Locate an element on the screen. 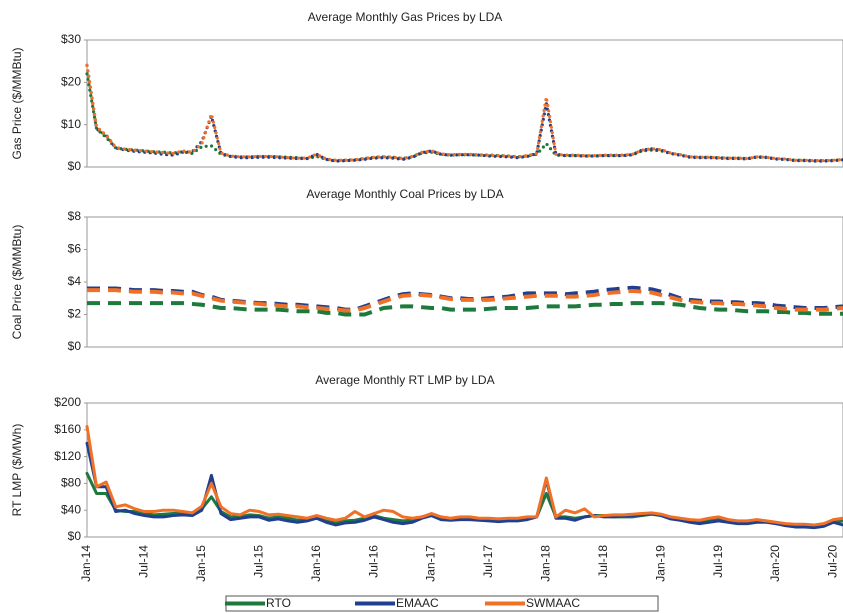  x-tick-label: Jul-17 is located at coordinates (488, 561).